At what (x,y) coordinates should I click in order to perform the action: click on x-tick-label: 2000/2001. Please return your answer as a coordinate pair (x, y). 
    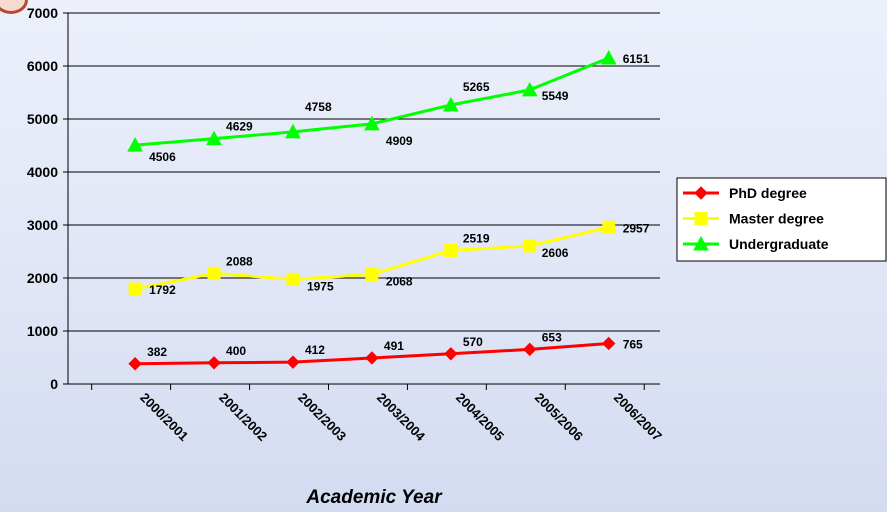
    Looking at the image, I should click on (164, 417).